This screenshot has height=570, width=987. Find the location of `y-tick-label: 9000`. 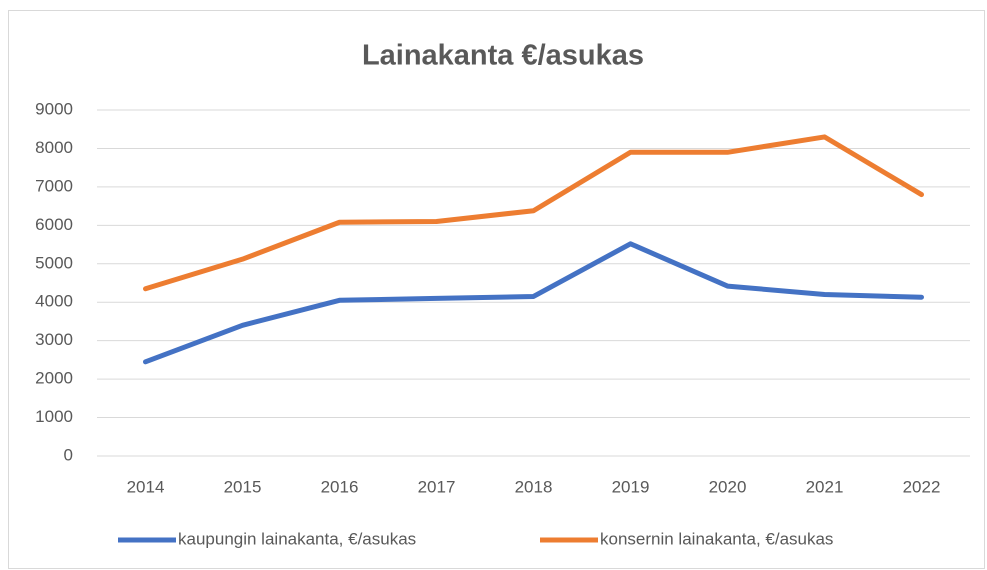

y-tick-label: 9000 is located at coordinates (54, 108).